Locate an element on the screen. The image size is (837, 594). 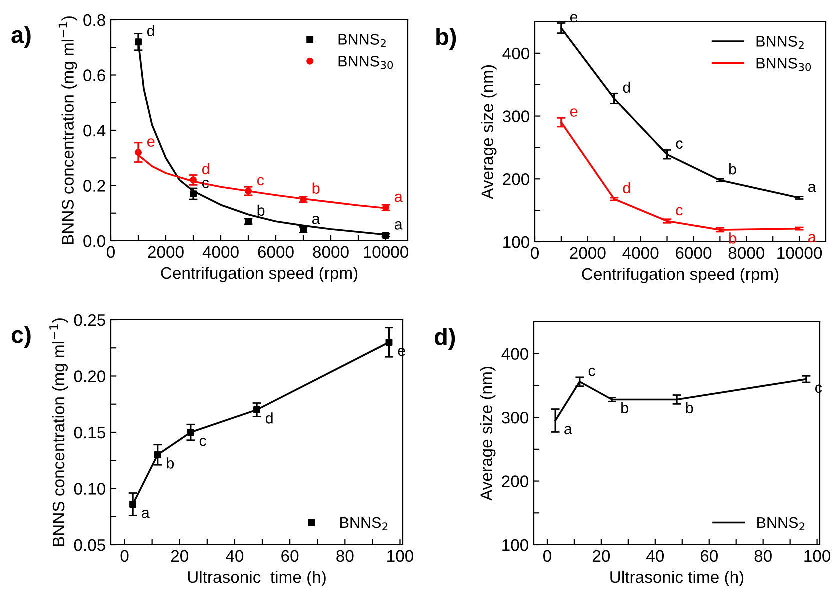
y-tick-label: 0.6 is located at coordinates (95, 76).